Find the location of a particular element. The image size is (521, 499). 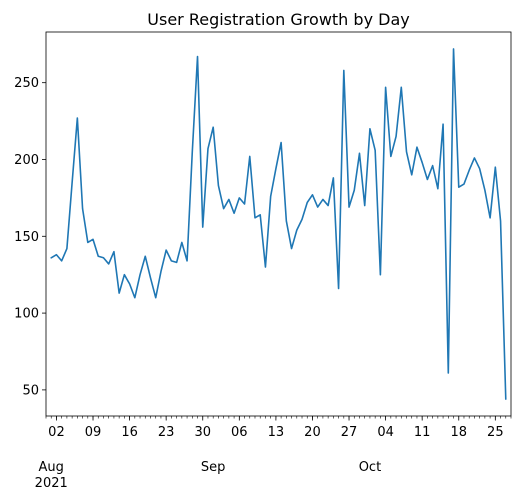

x-tick-label: 13 is located at coordinates (276, 432).